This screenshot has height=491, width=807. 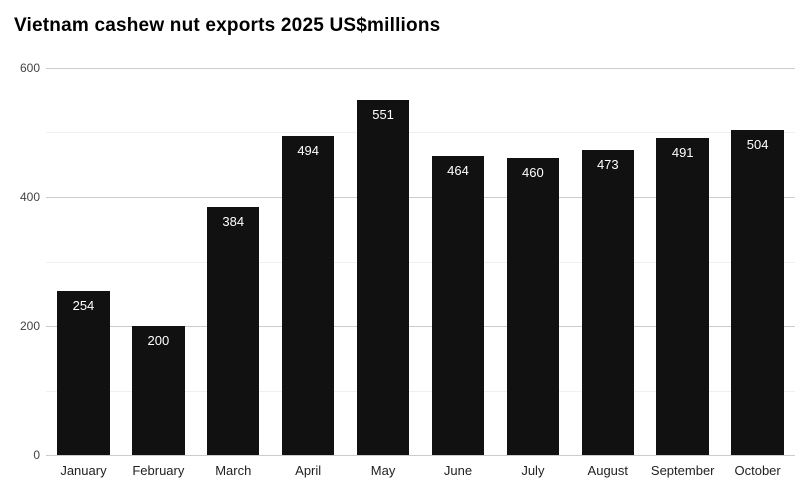 I want to click on y-axis-label: 0, so click(x=36, y=455).